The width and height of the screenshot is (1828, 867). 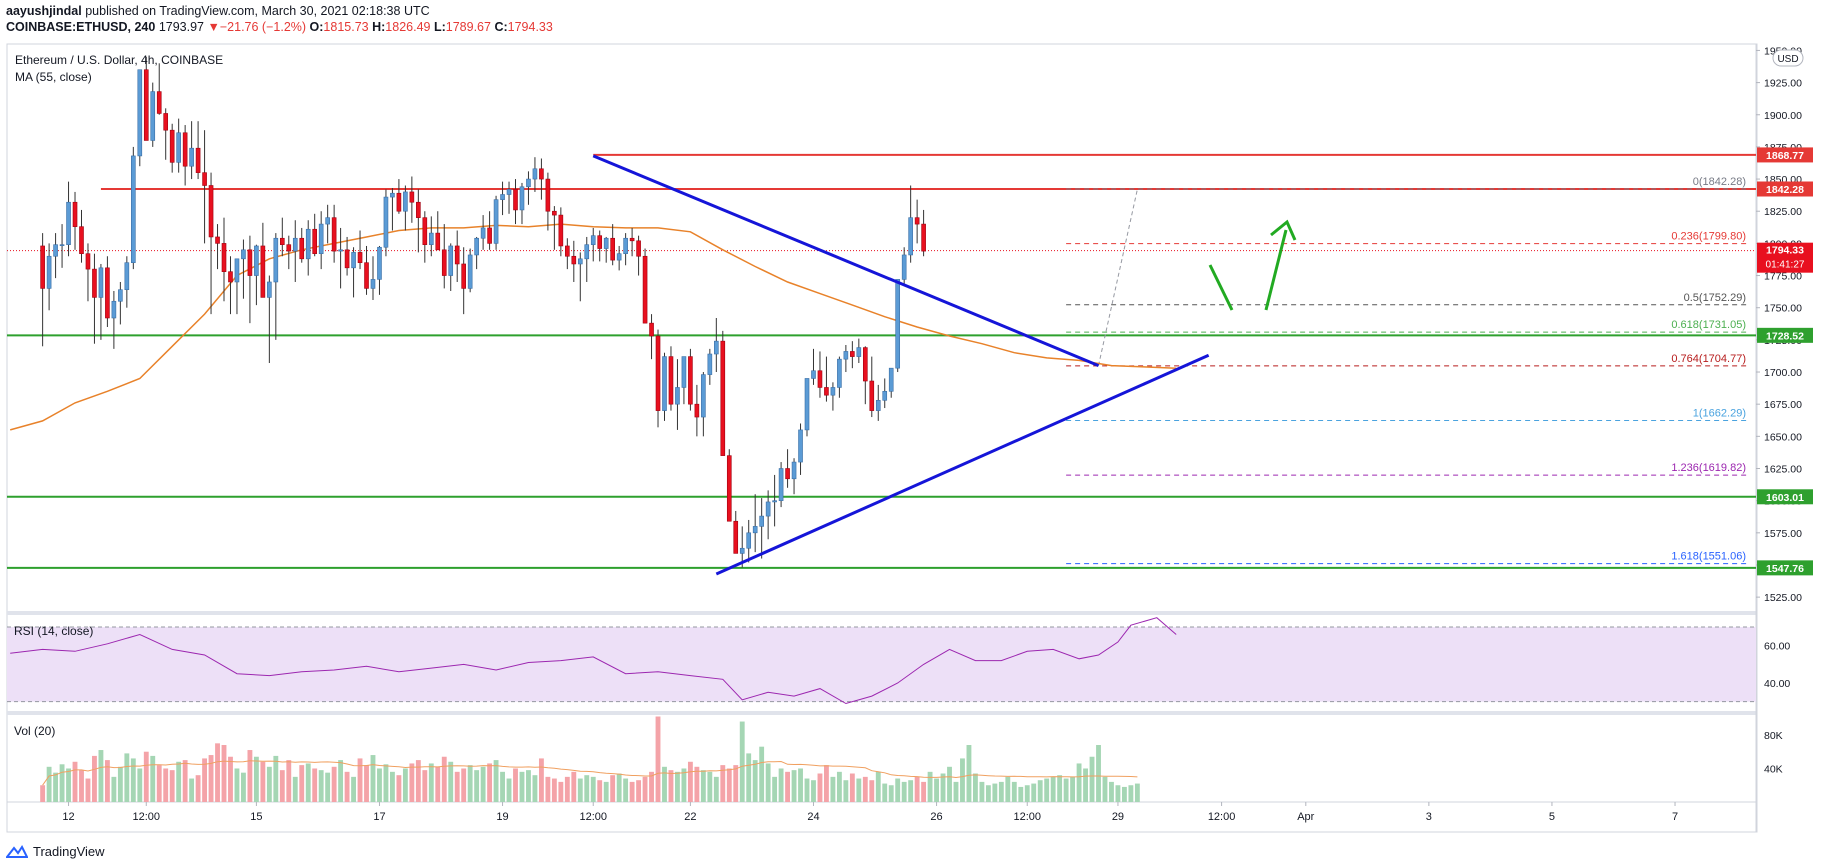 I want to click on close-value: 1794.33, so click(x=530, y=27).